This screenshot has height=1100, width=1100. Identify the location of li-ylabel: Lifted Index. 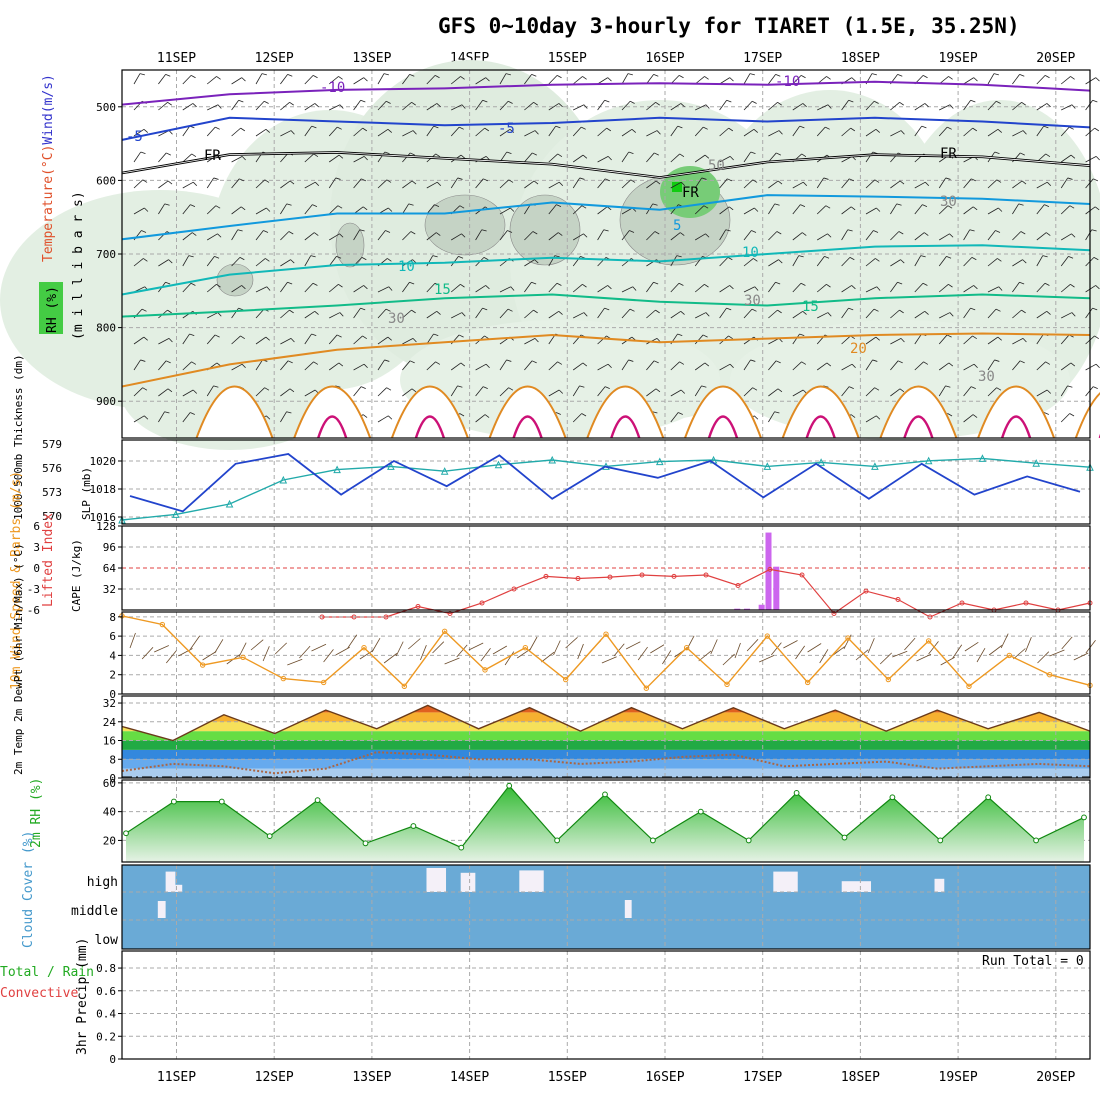
(48, 560).